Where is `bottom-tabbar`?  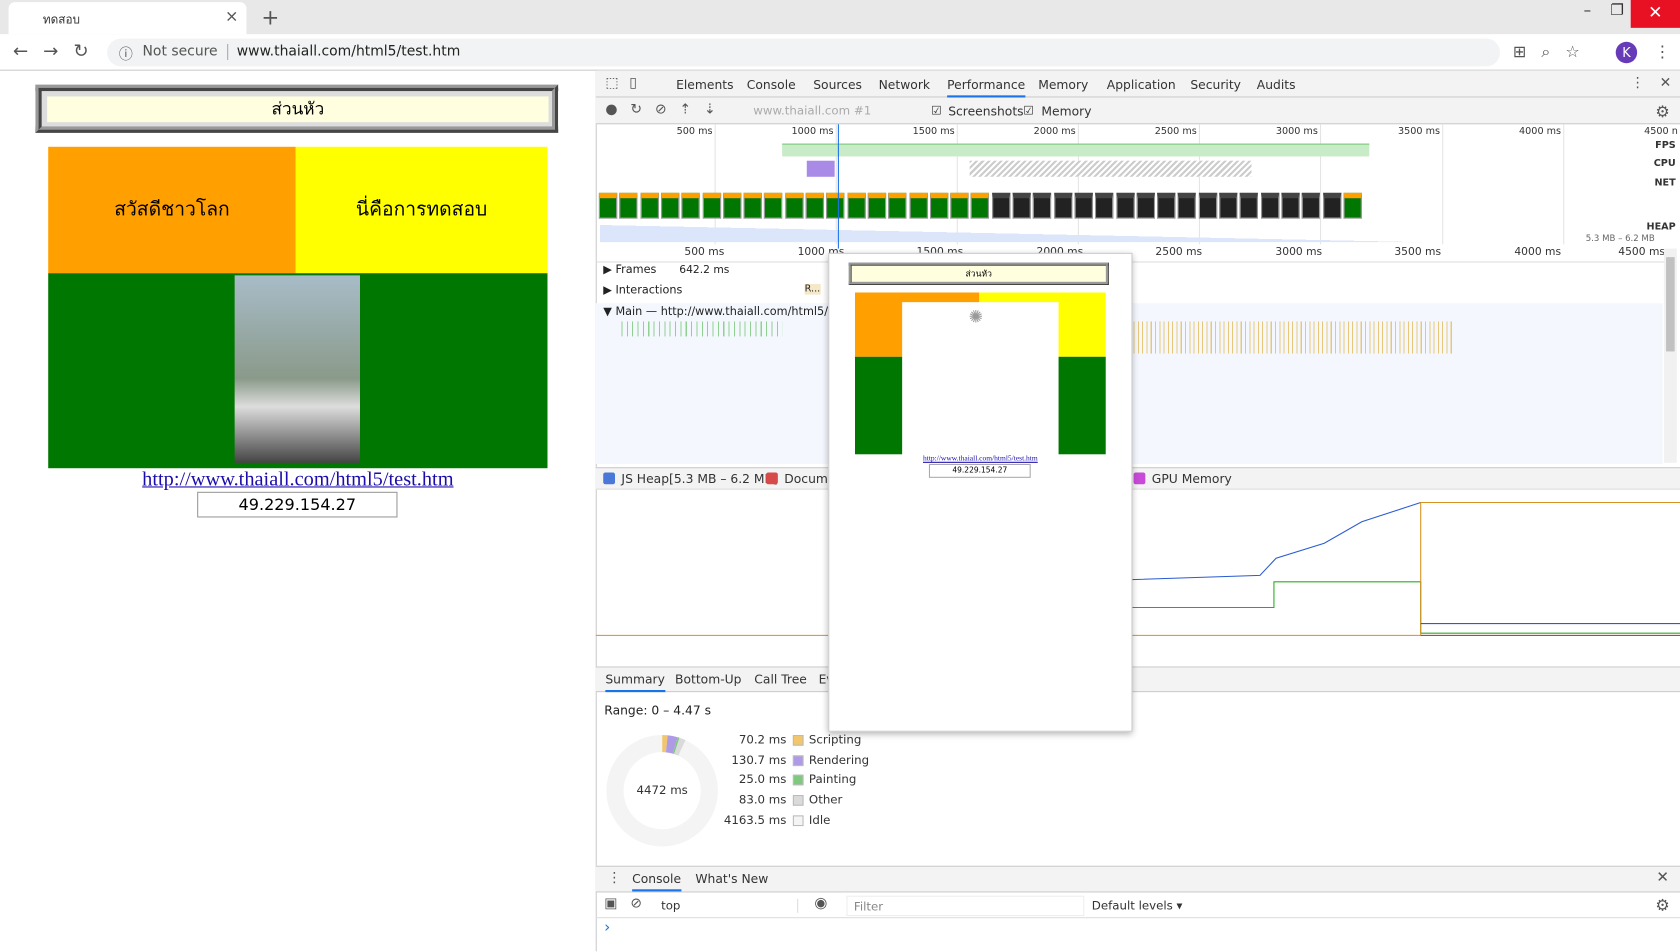
bottom-tabbar is located at coordinates (1137, 679).